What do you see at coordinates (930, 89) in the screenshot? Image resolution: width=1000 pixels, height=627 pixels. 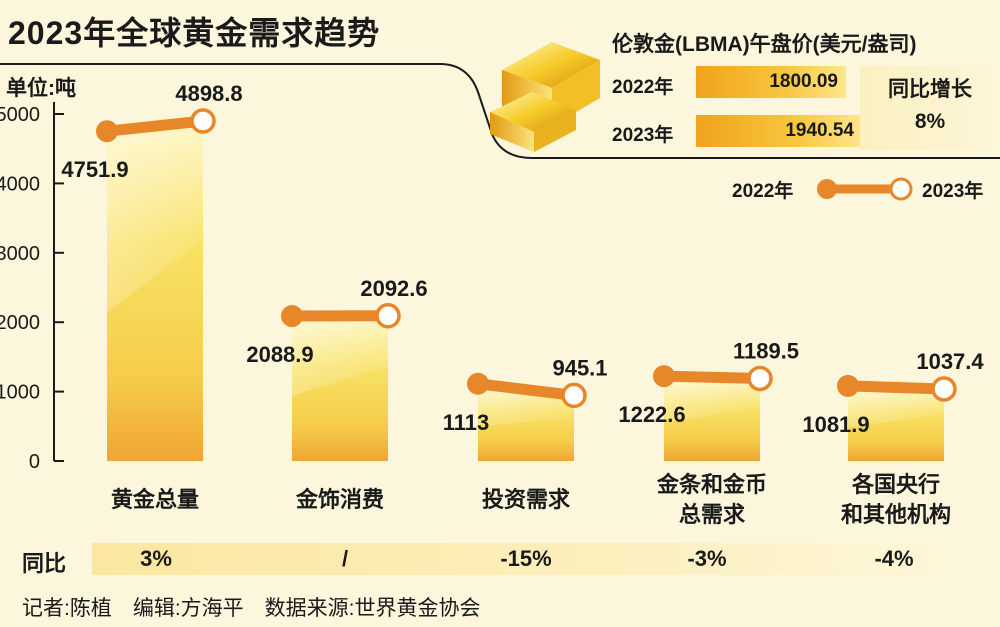 I see `lbma-yoy-label: 同比增长` at bounding box center [930, 89].